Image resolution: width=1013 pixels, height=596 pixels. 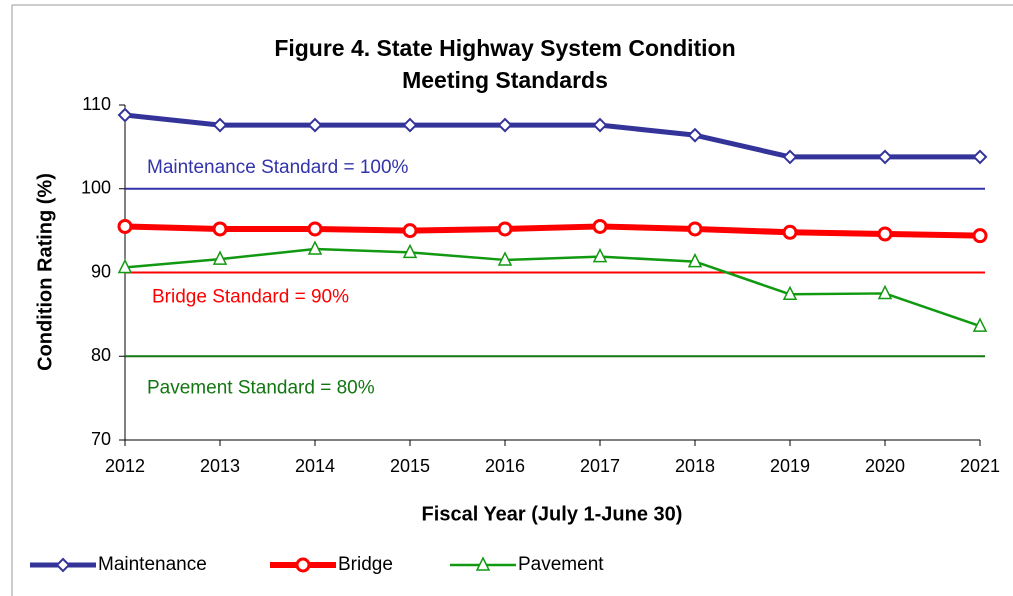 What do you see at coordinates (220, 466) in the screenshot?
I see `x-tick-label: 2013` at bounding box center [220, 466].